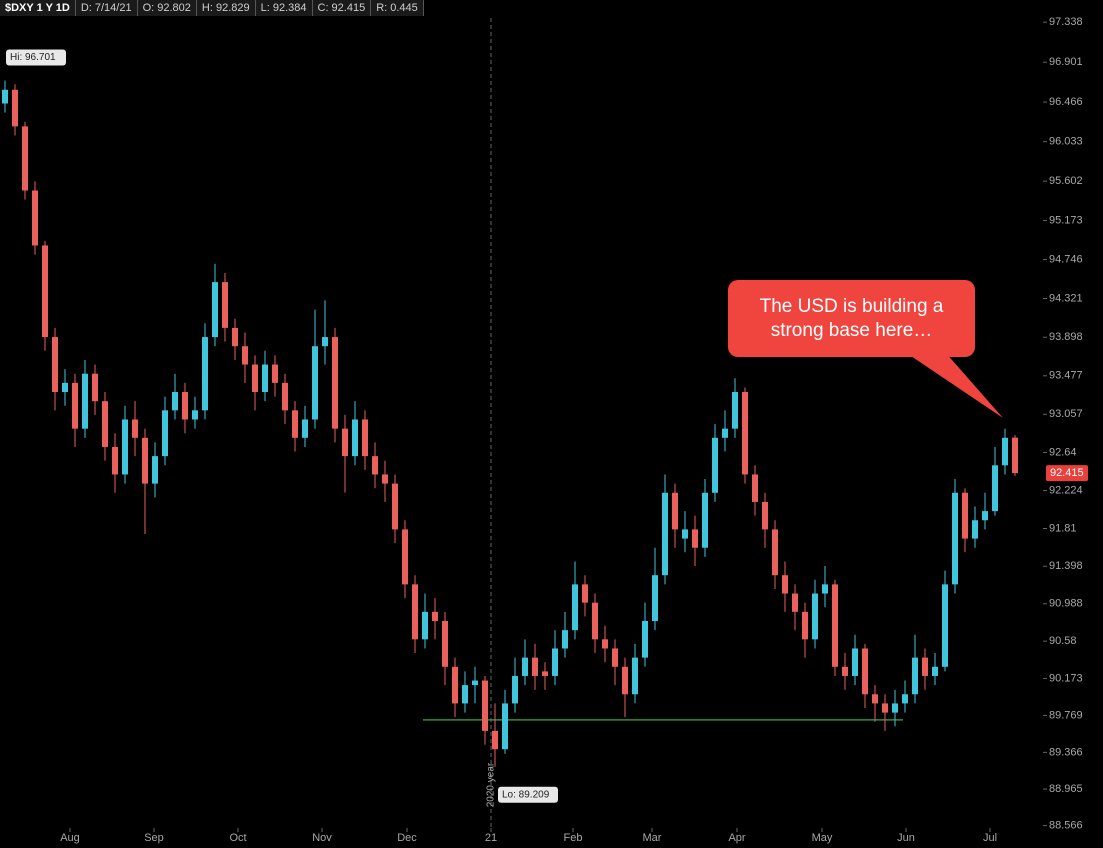  Describe the element at coordinates (822, 838) in the screenshot. I see `x-tick-label: May` at that location.